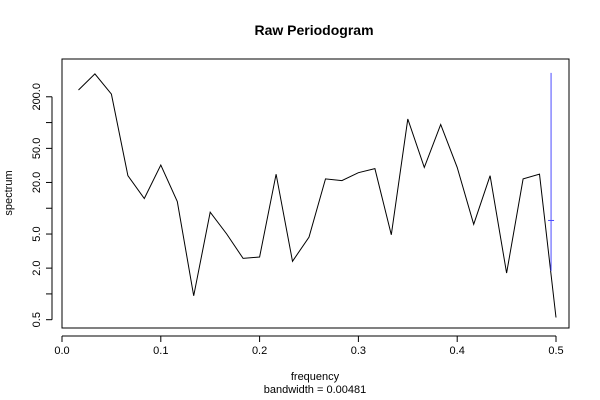  I want to click on confidence-interval, so click(551, 172).